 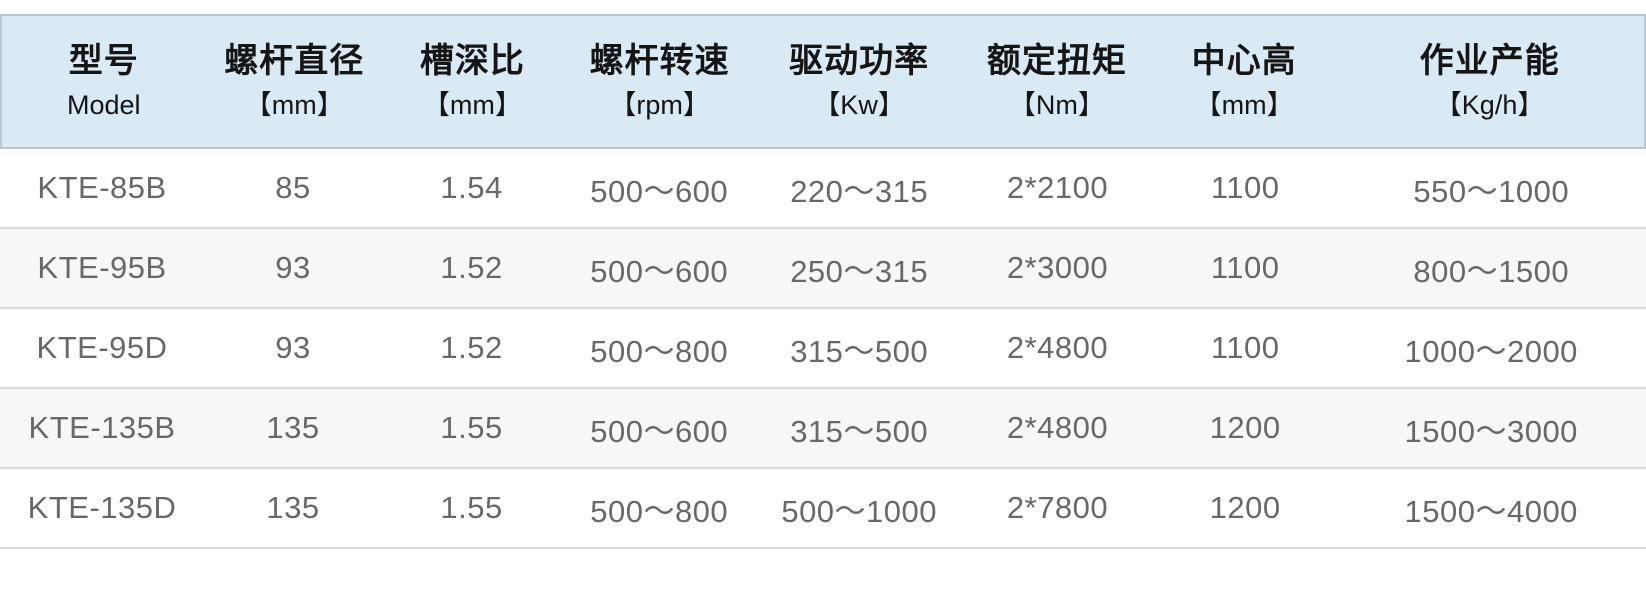 What do you see at coordinates (1056, 61) in the screenshot?
I see `column-header-title: 额定扭矩` at bounding box center [1056, 61].